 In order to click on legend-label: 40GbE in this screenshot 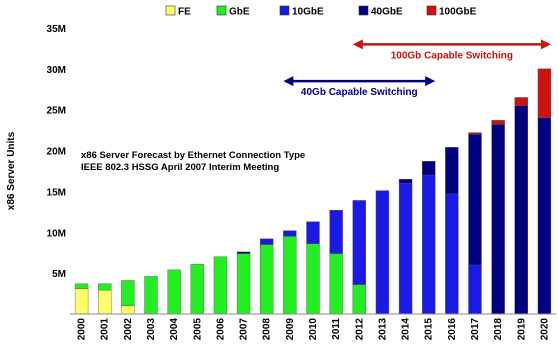, I will do `click(387, 12)`.